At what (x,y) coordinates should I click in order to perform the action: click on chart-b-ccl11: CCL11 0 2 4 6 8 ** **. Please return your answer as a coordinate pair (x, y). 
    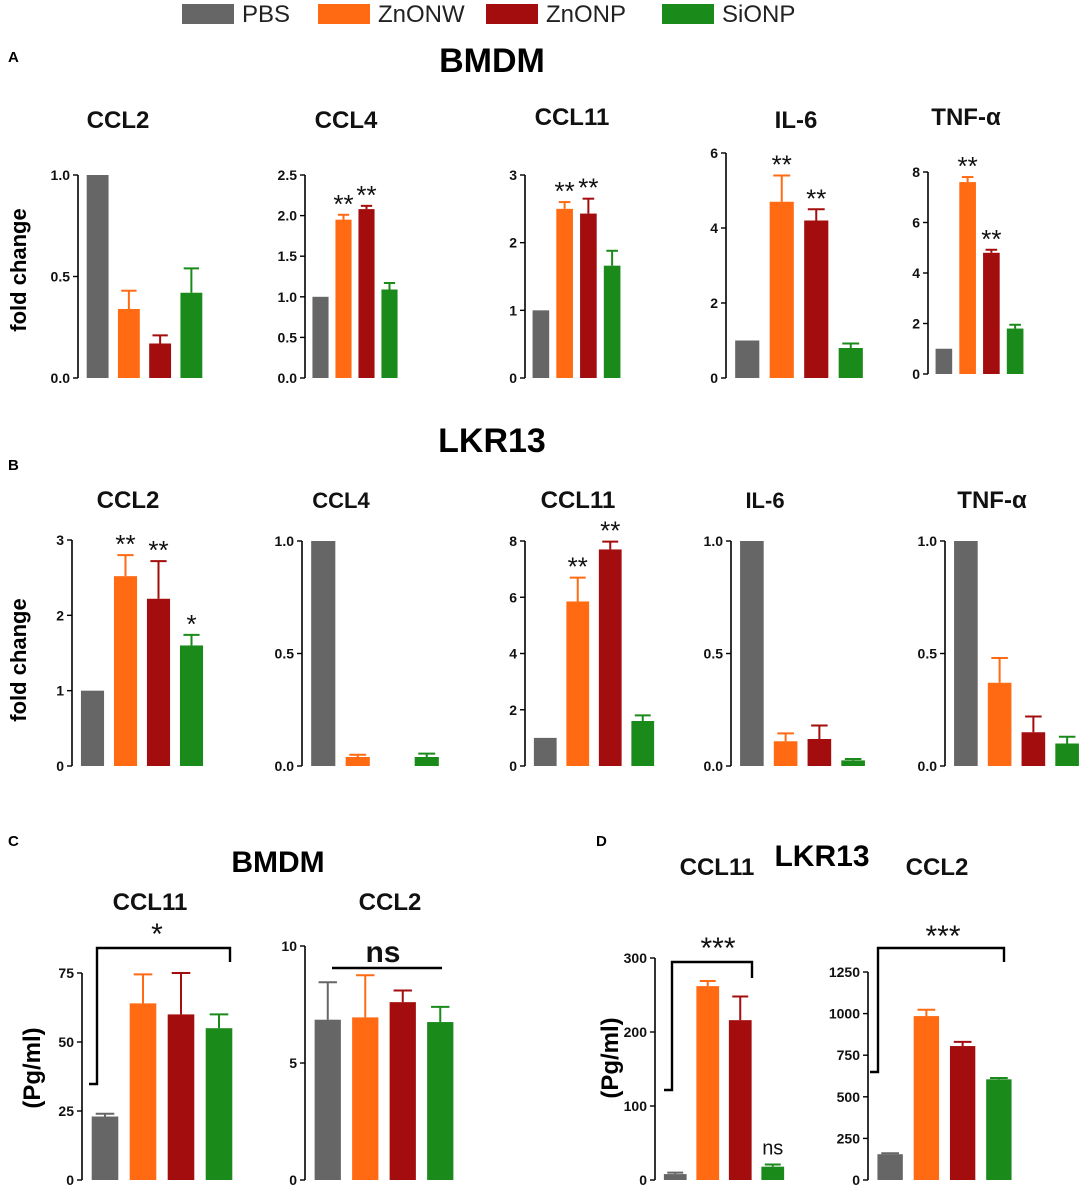
    Looking at the image, I should click on (582, 630).